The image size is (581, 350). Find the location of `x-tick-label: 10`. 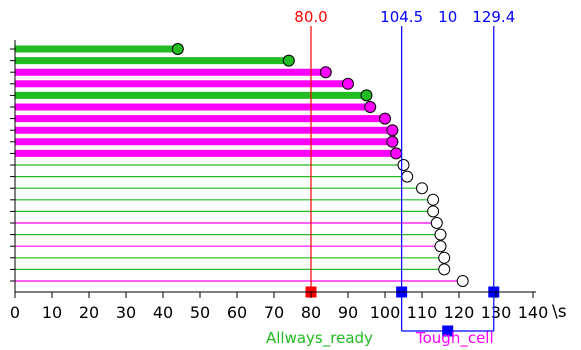

x-tick-label: 10 is located at coordinates (52, 312).